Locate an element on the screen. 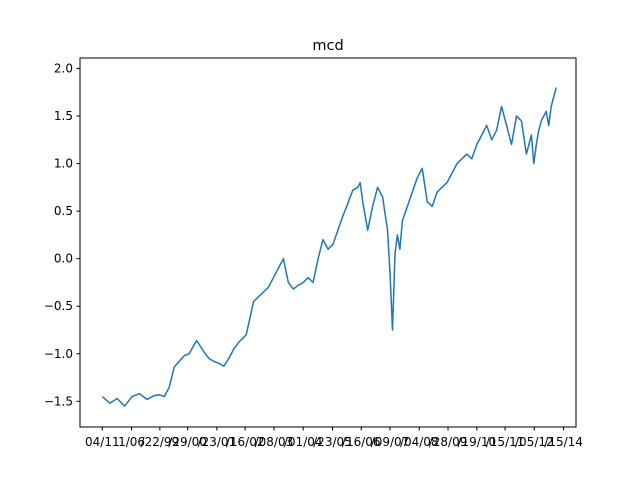 The width and height of the screenshot is (640, 480). x-tick-label: /15/11 is located at coordinates (505, 442).